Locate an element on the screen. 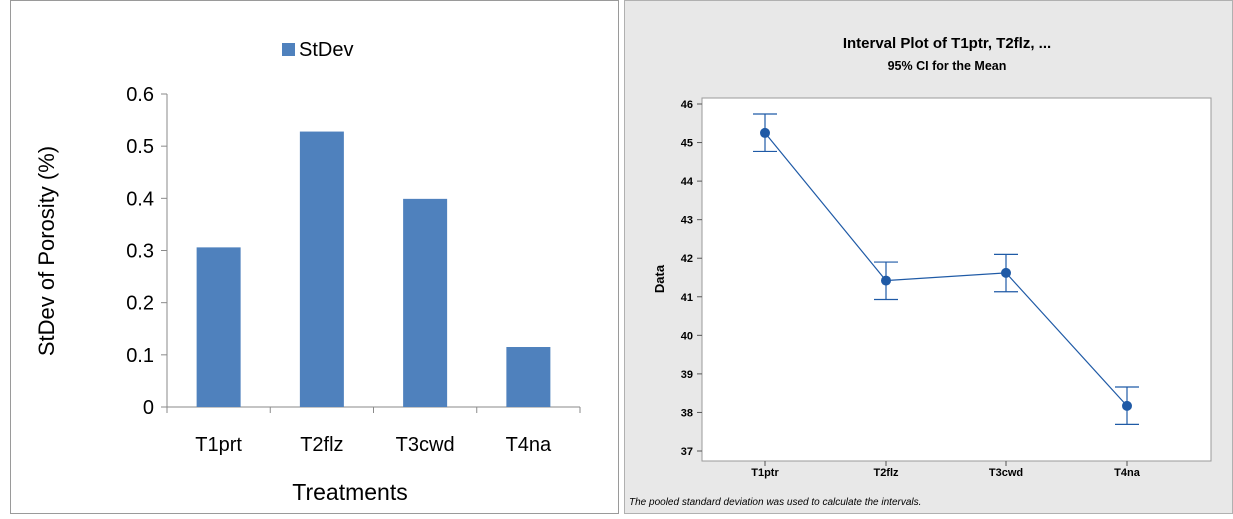 The image size is (1233, 519). y-tick-label: 46 is located at coordinates (687, 105).